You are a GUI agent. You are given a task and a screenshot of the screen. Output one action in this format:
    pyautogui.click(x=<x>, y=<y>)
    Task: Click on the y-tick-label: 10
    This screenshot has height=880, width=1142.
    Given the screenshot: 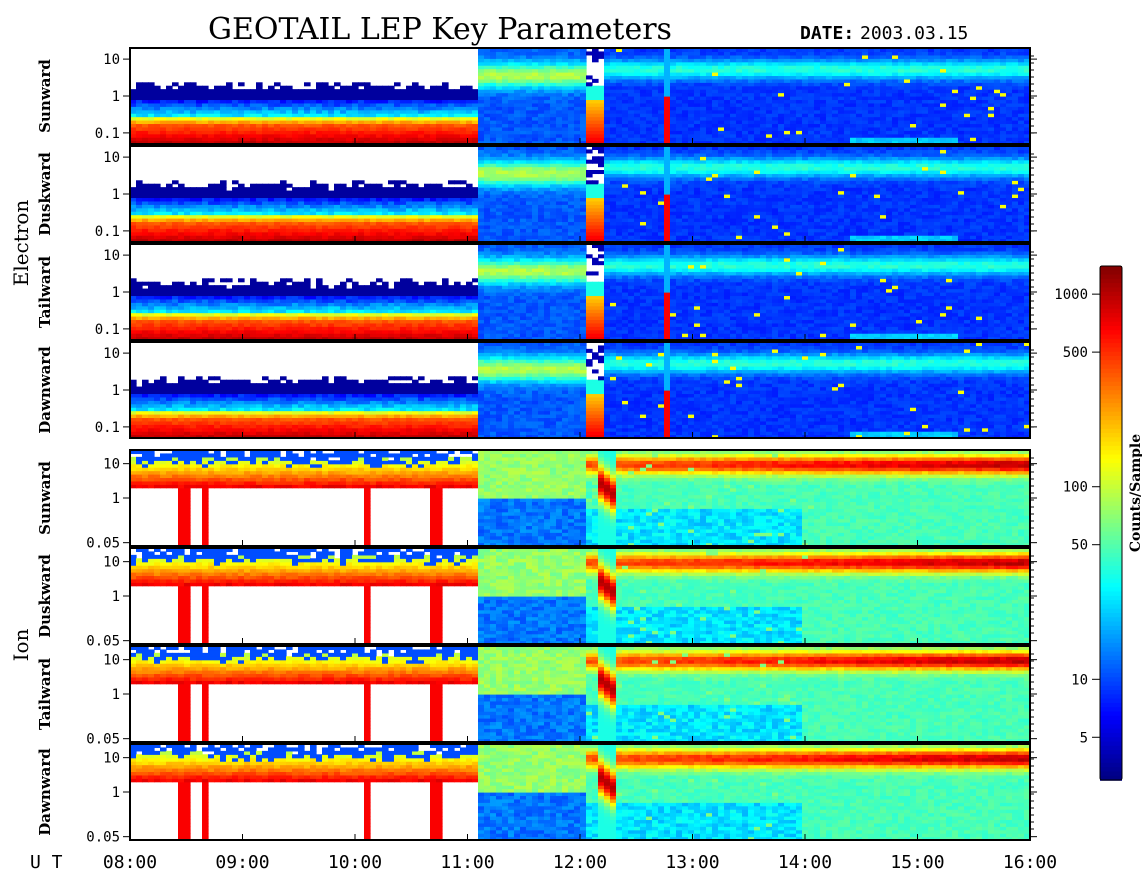 What is the action you would take?
    pyautogui.click(x=111, y=60)
    